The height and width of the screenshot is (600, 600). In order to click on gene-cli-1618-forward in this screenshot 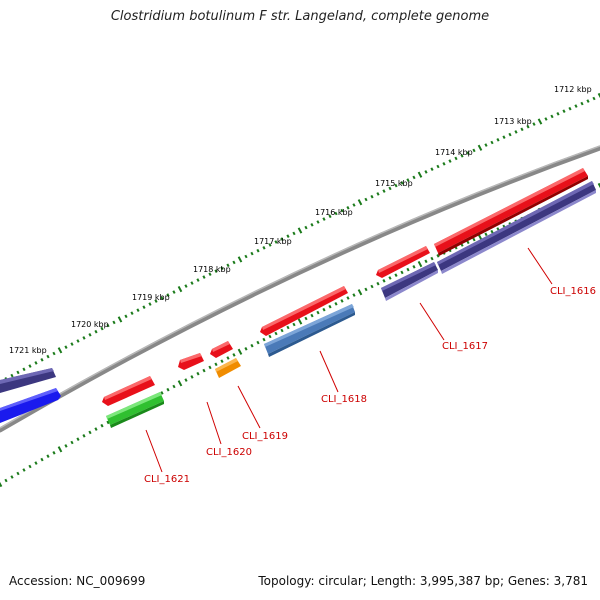, I will do `click(304, 311)`.